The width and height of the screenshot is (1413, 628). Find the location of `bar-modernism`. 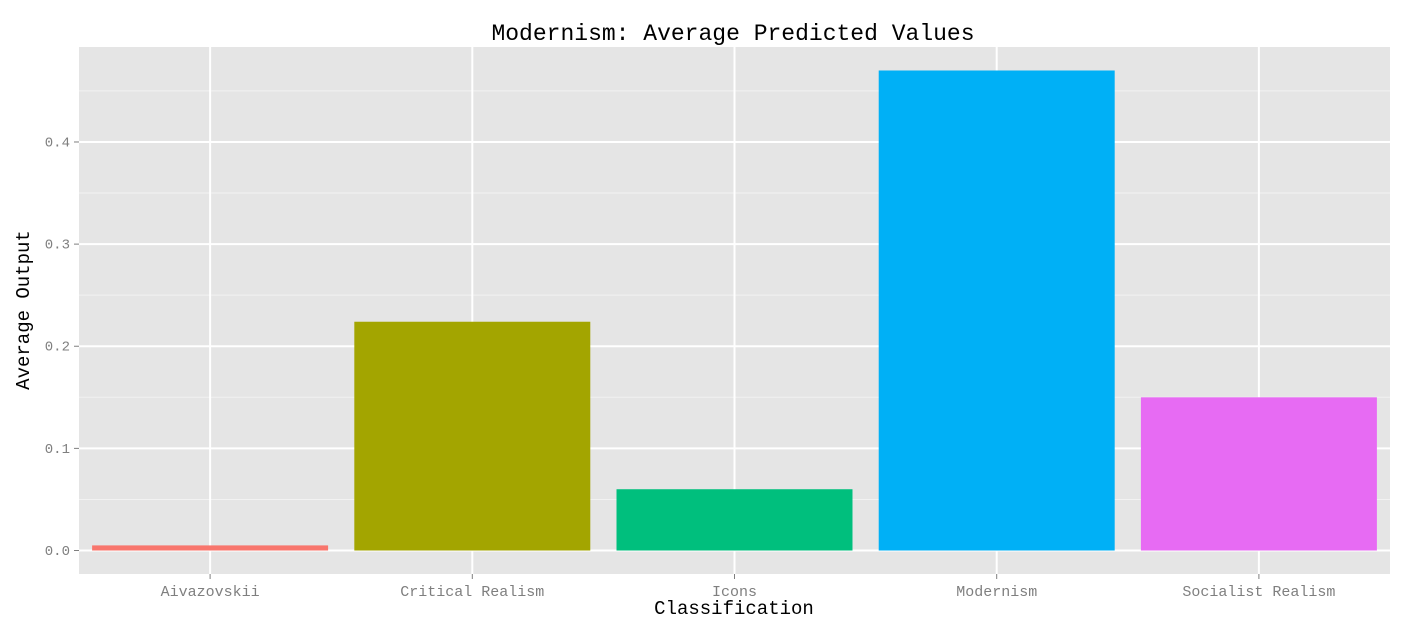

bar-modernism is located at coordinates (996, 310).